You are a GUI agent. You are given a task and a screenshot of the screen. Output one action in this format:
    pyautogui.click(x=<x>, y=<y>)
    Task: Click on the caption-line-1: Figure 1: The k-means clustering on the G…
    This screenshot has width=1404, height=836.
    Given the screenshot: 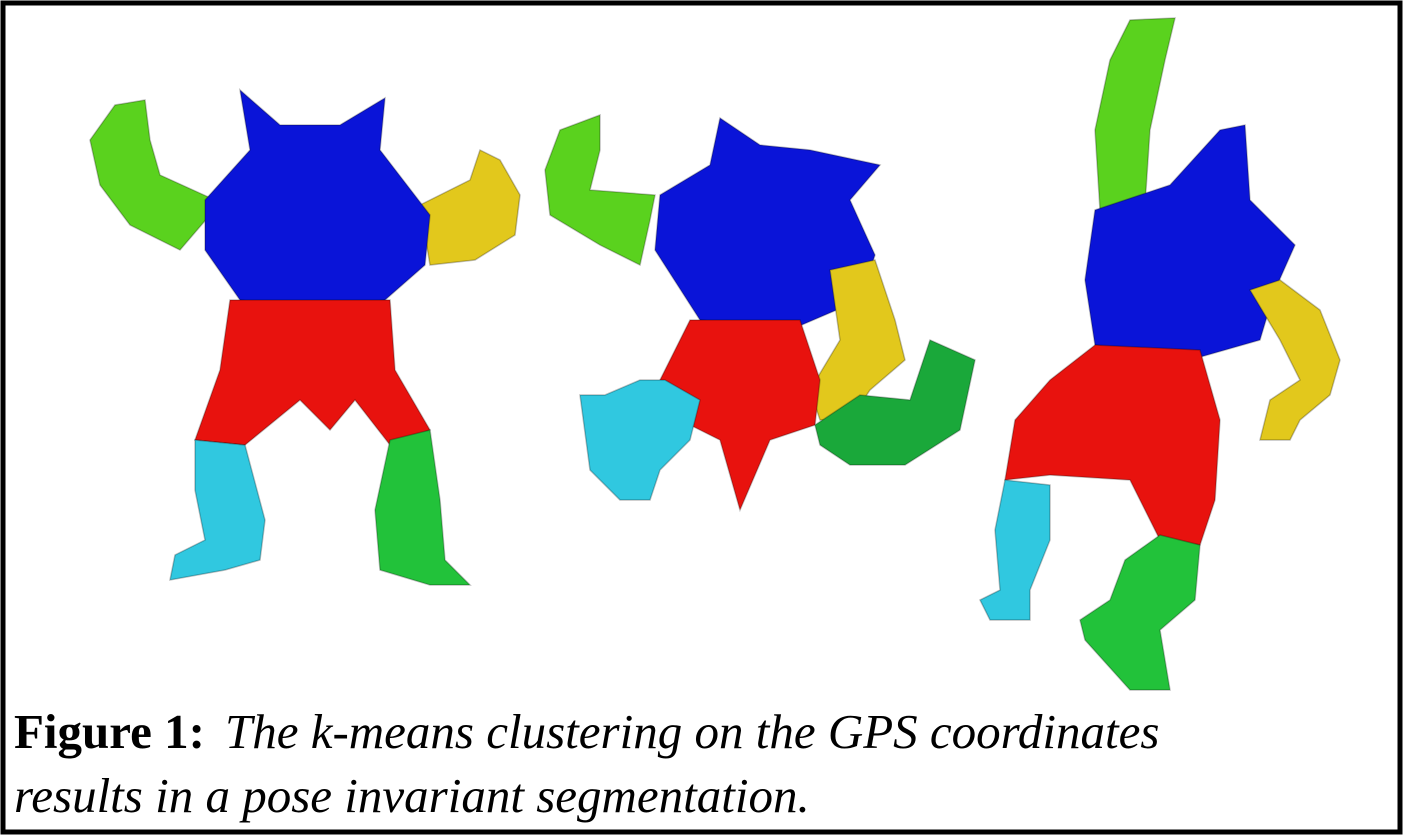 What is the action you would take?
    pyautogui.click(x=586, y=731)
    